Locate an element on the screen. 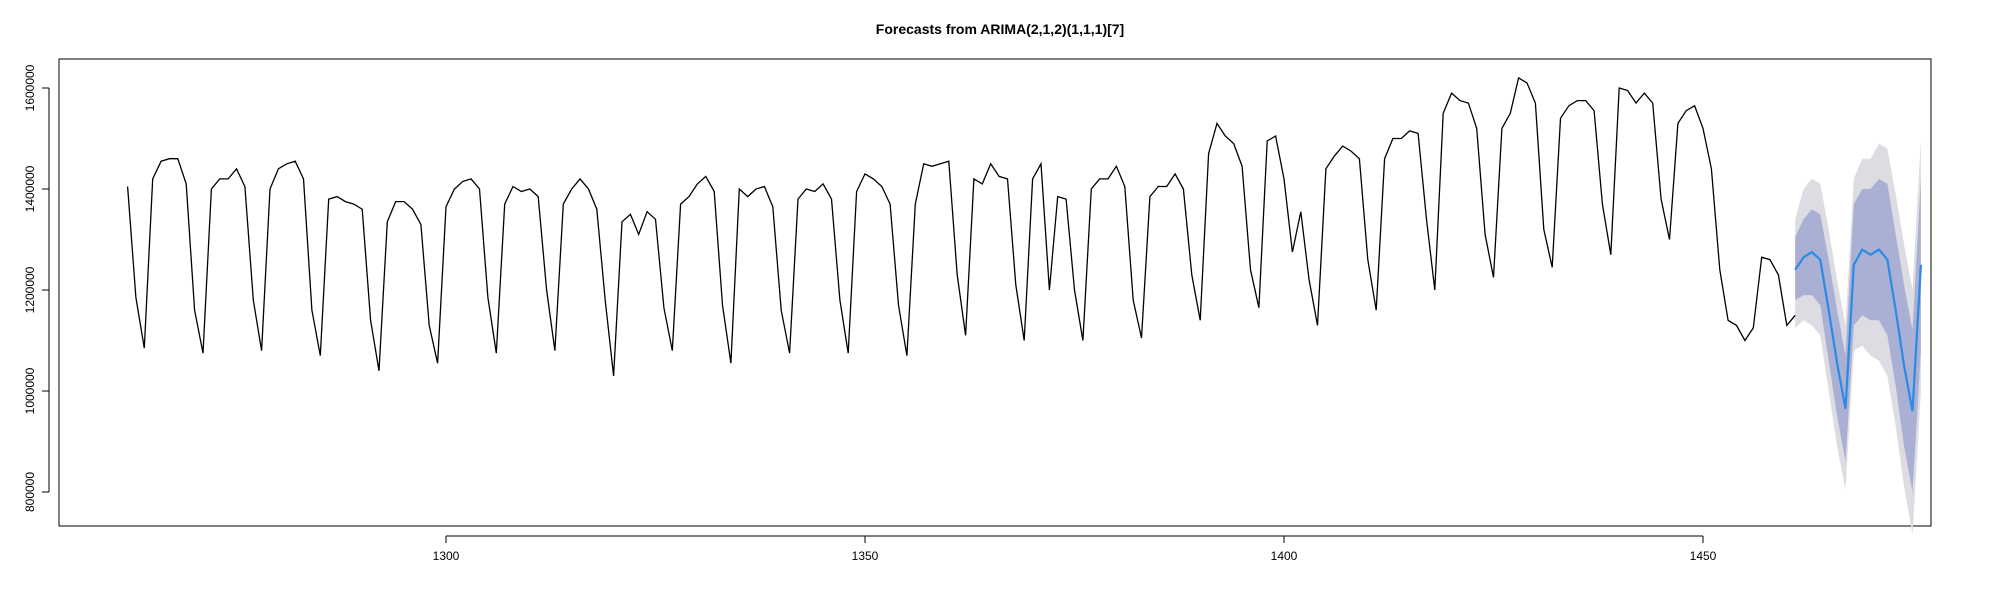  y-tick-label: 1600000 is located at coordinates (30, 87).